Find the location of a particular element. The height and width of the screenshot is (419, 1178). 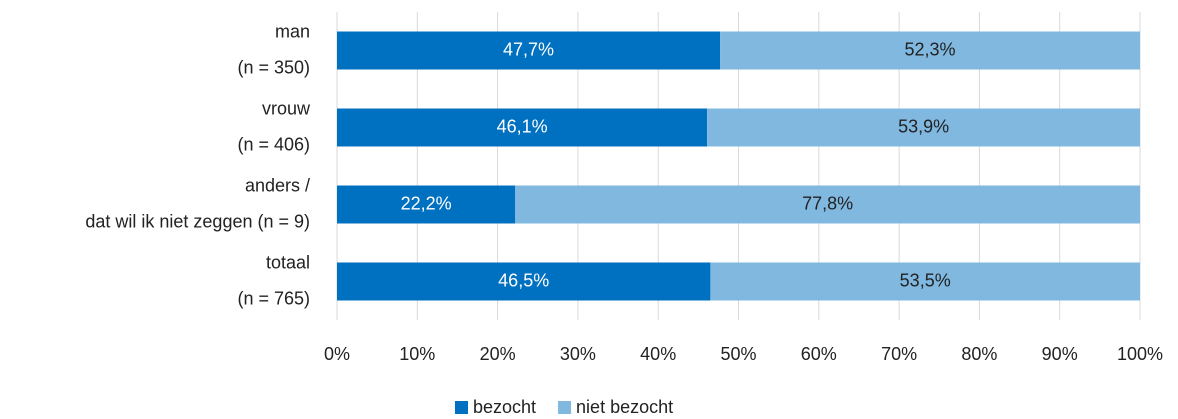

data-label: 46,1% is located at coordinates (522, 126).